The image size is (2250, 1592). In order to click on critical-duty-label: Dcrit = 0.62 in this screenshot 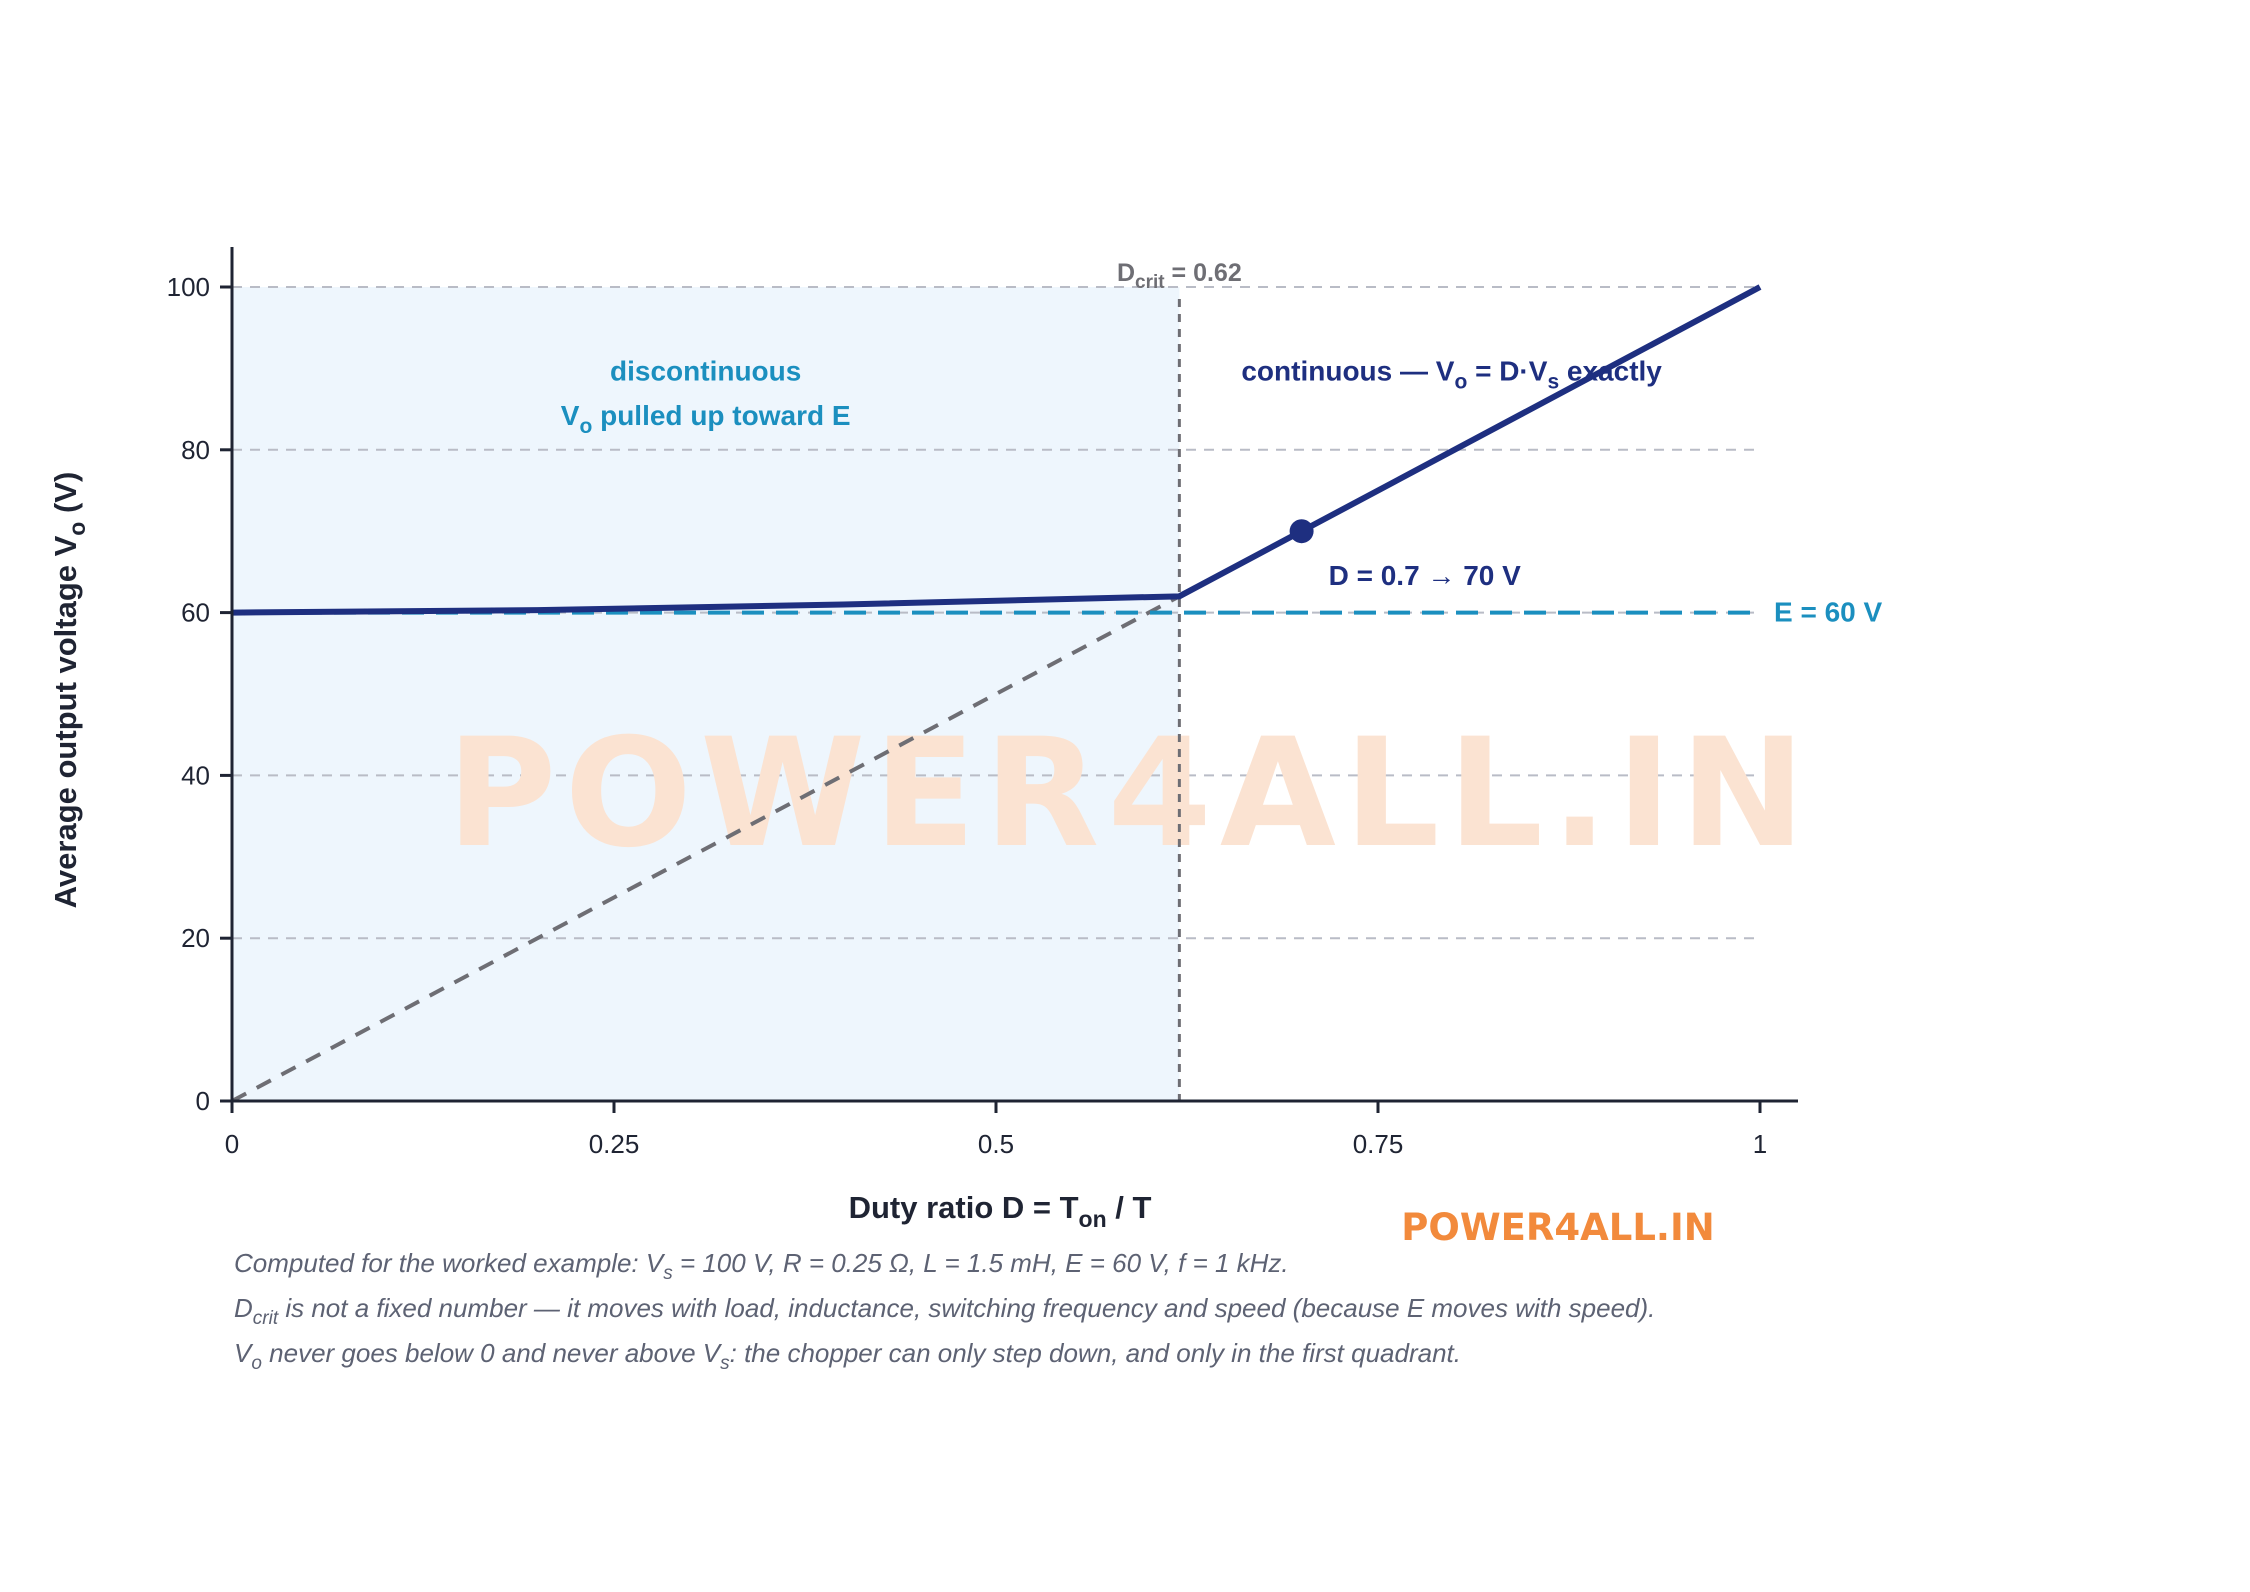, I will do `click(1179, 276)`.